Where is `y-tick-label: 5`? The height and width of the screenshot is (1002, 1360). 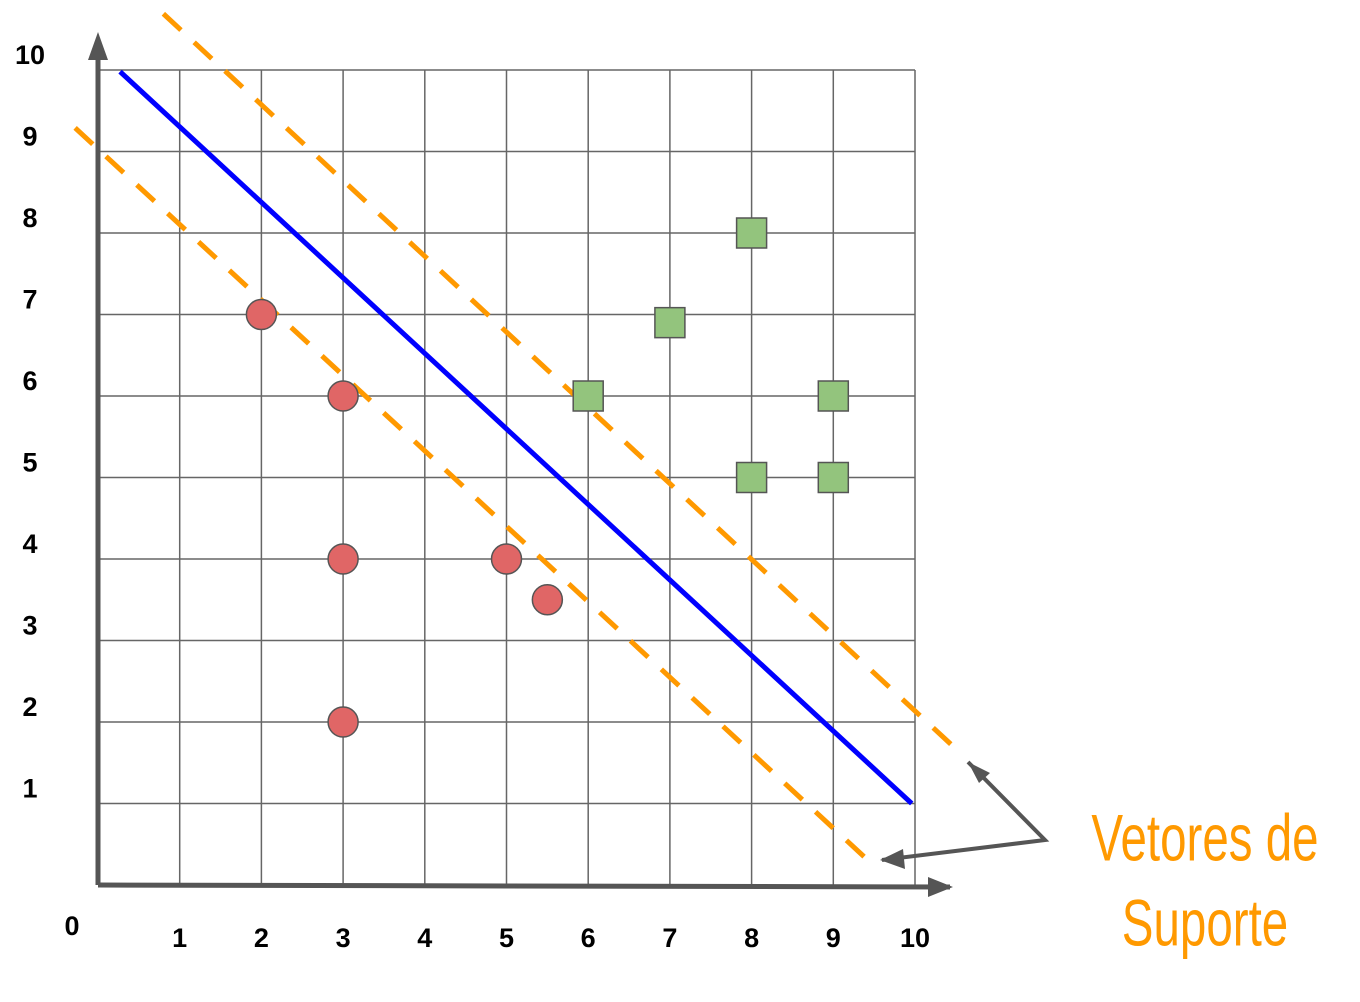
y-tick-label: 5 is located at coordinates (29, 463).